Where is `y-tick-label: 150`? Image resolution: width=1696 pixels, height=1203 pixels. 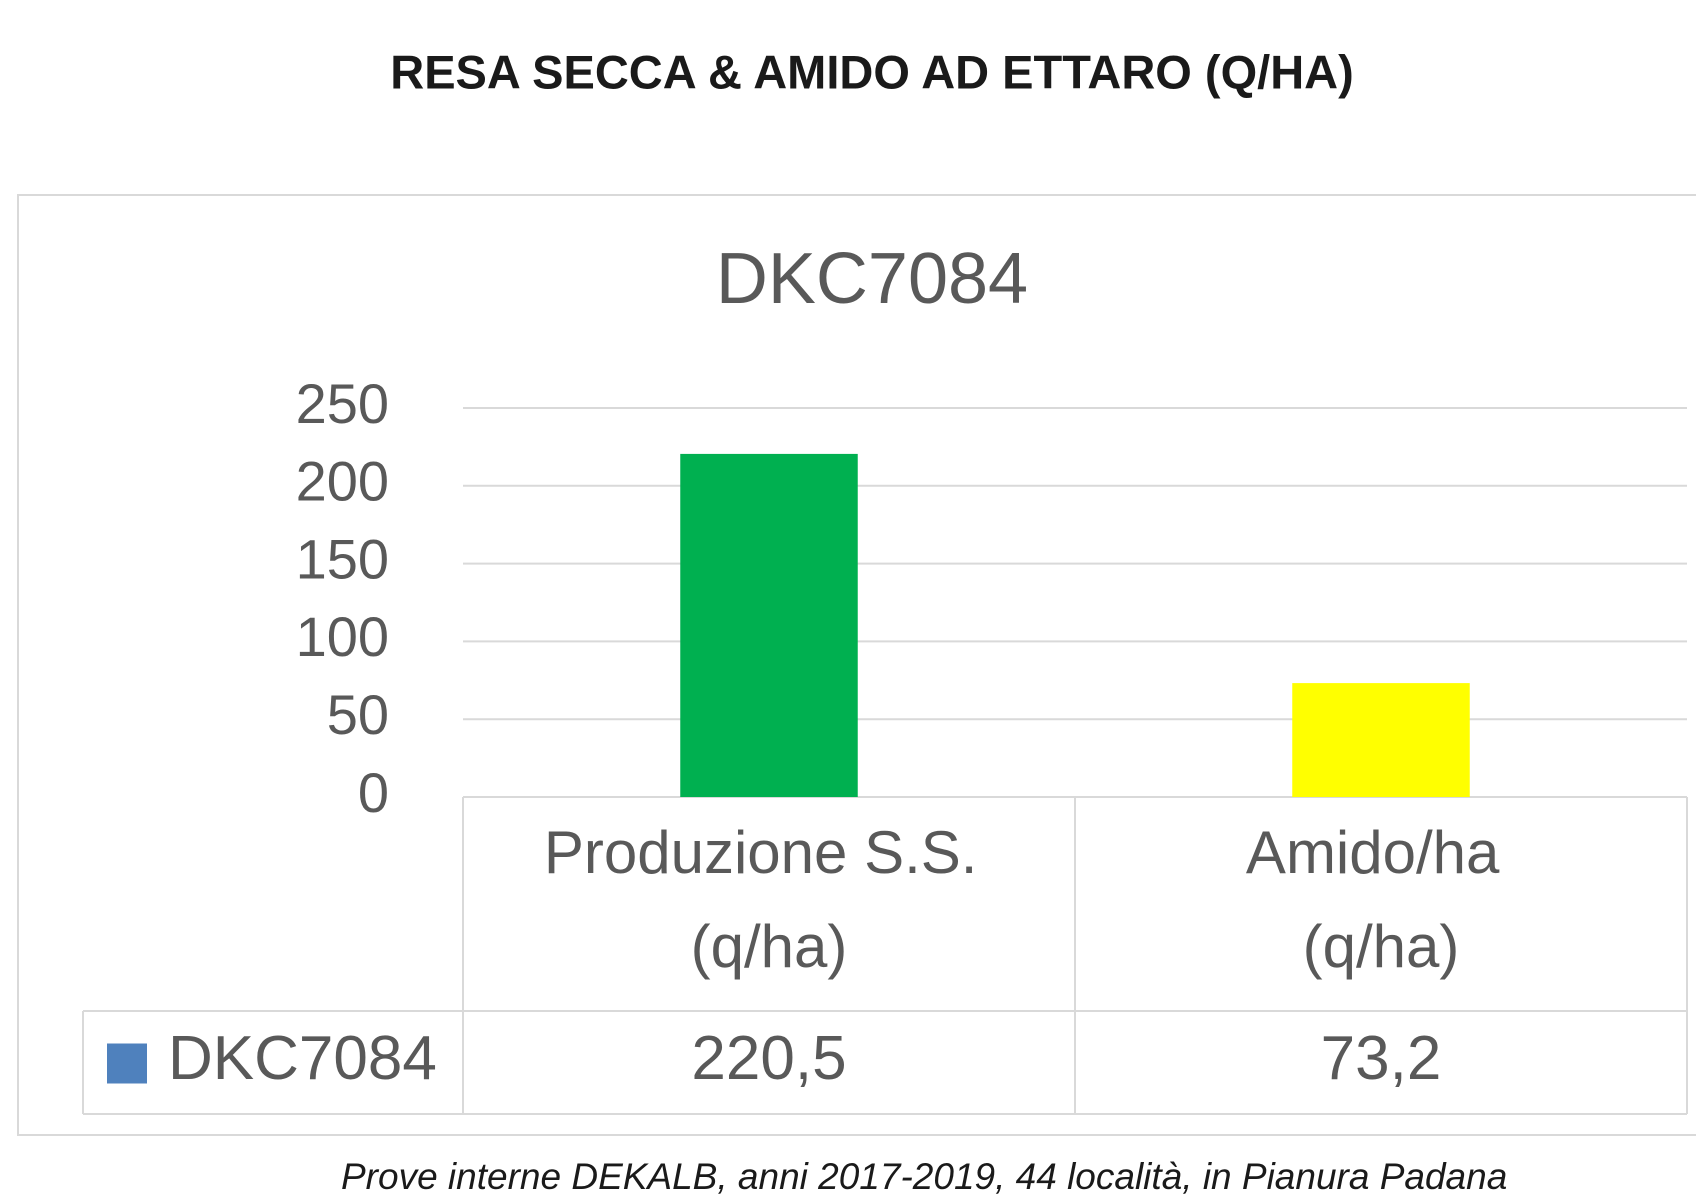
y-tick-label: 150 is located at coordinates (342, 558).